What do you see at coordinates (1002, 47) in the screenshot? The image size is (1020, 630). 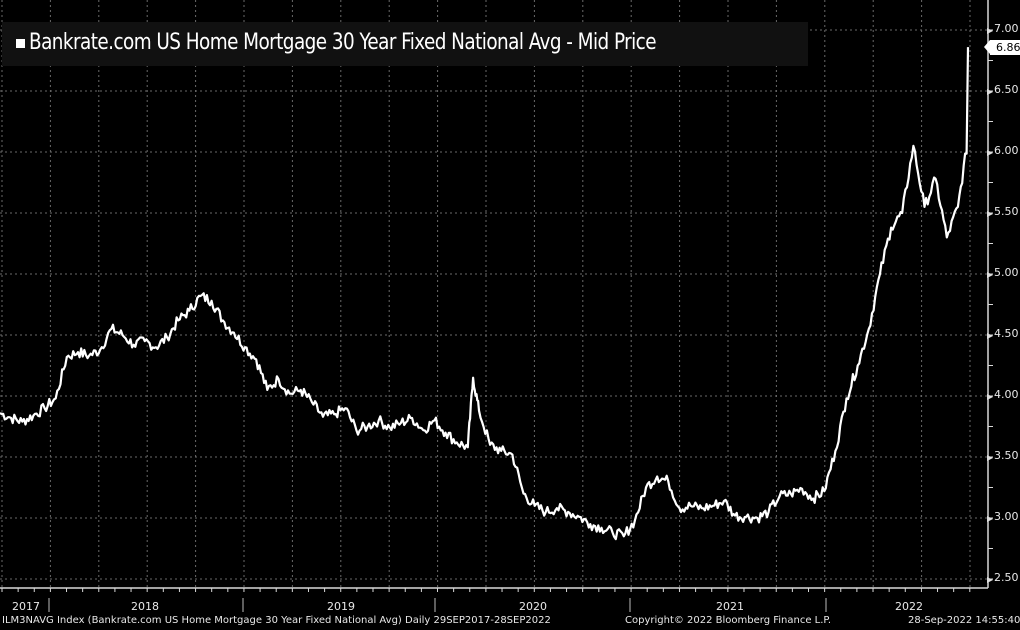 I see `last-value-label: 6.86` at bounding box center [1002, 47].